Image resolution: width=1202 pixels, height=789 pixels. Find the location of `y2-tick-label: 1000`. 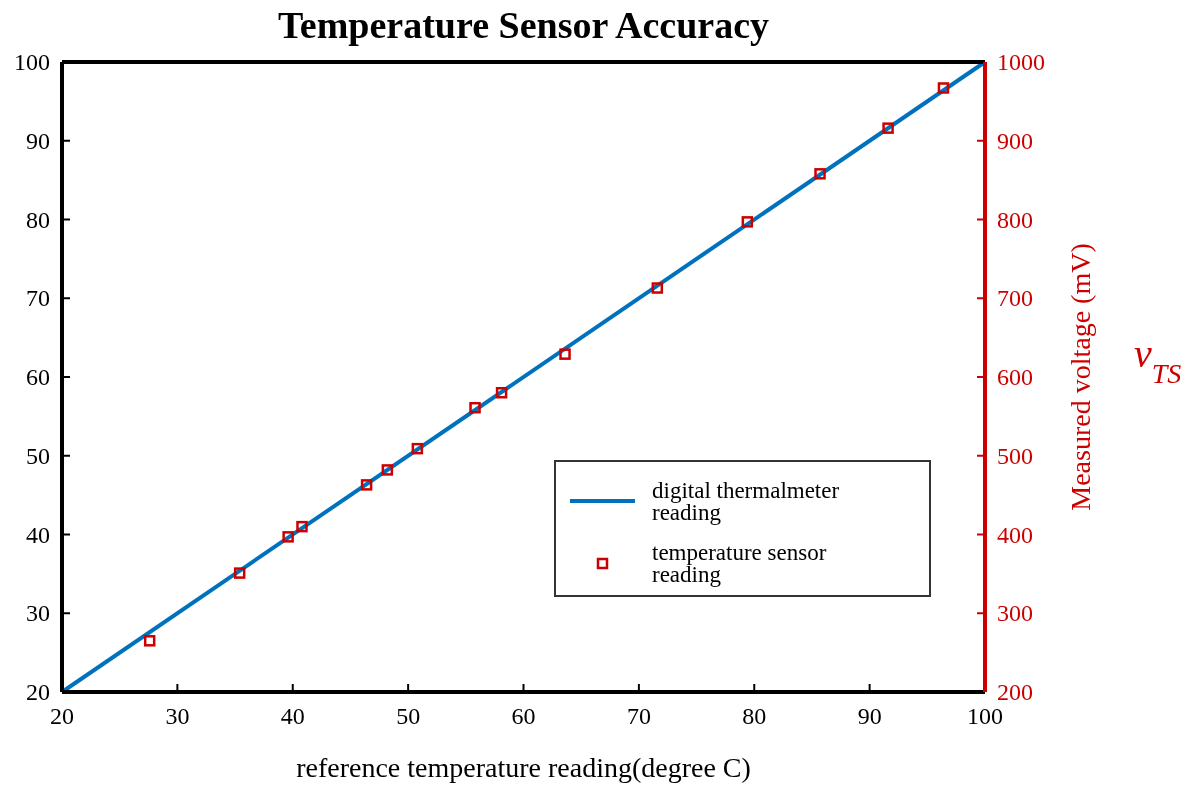

y2-tick-label: 1000 is located at coordinates (1021, 62).